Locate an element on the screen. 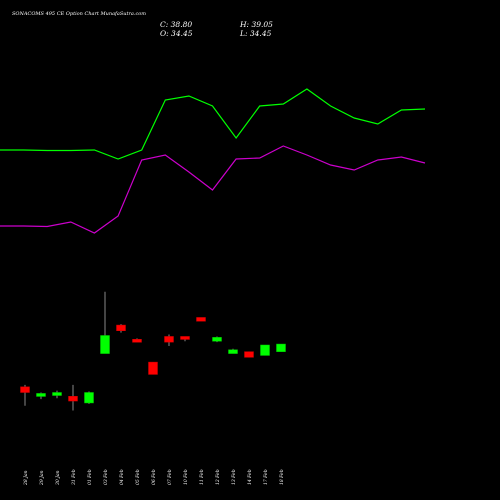 The width and height of the screenshot is (500, 500). open-value: O: 34.45 is located at coordinates (176, 33).